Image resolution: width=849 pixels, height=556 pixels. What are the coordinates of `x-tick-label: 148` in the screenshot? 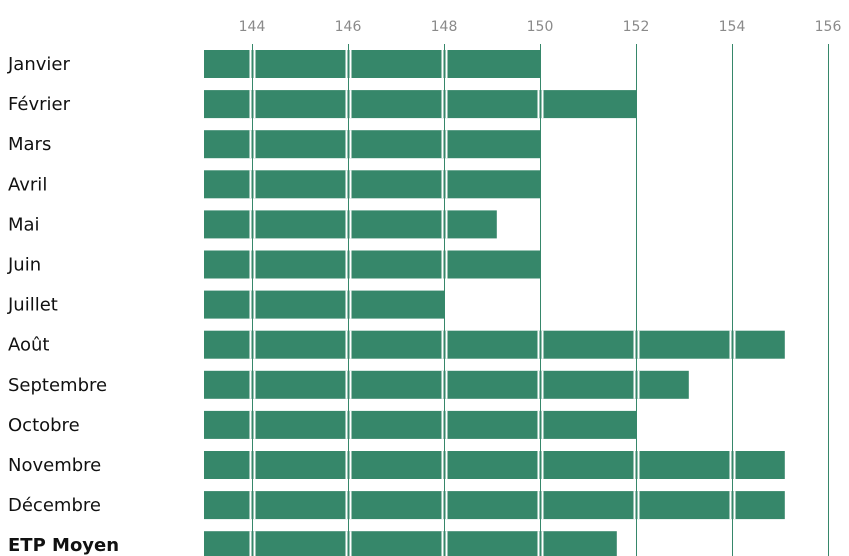 It's located at (444, 27).